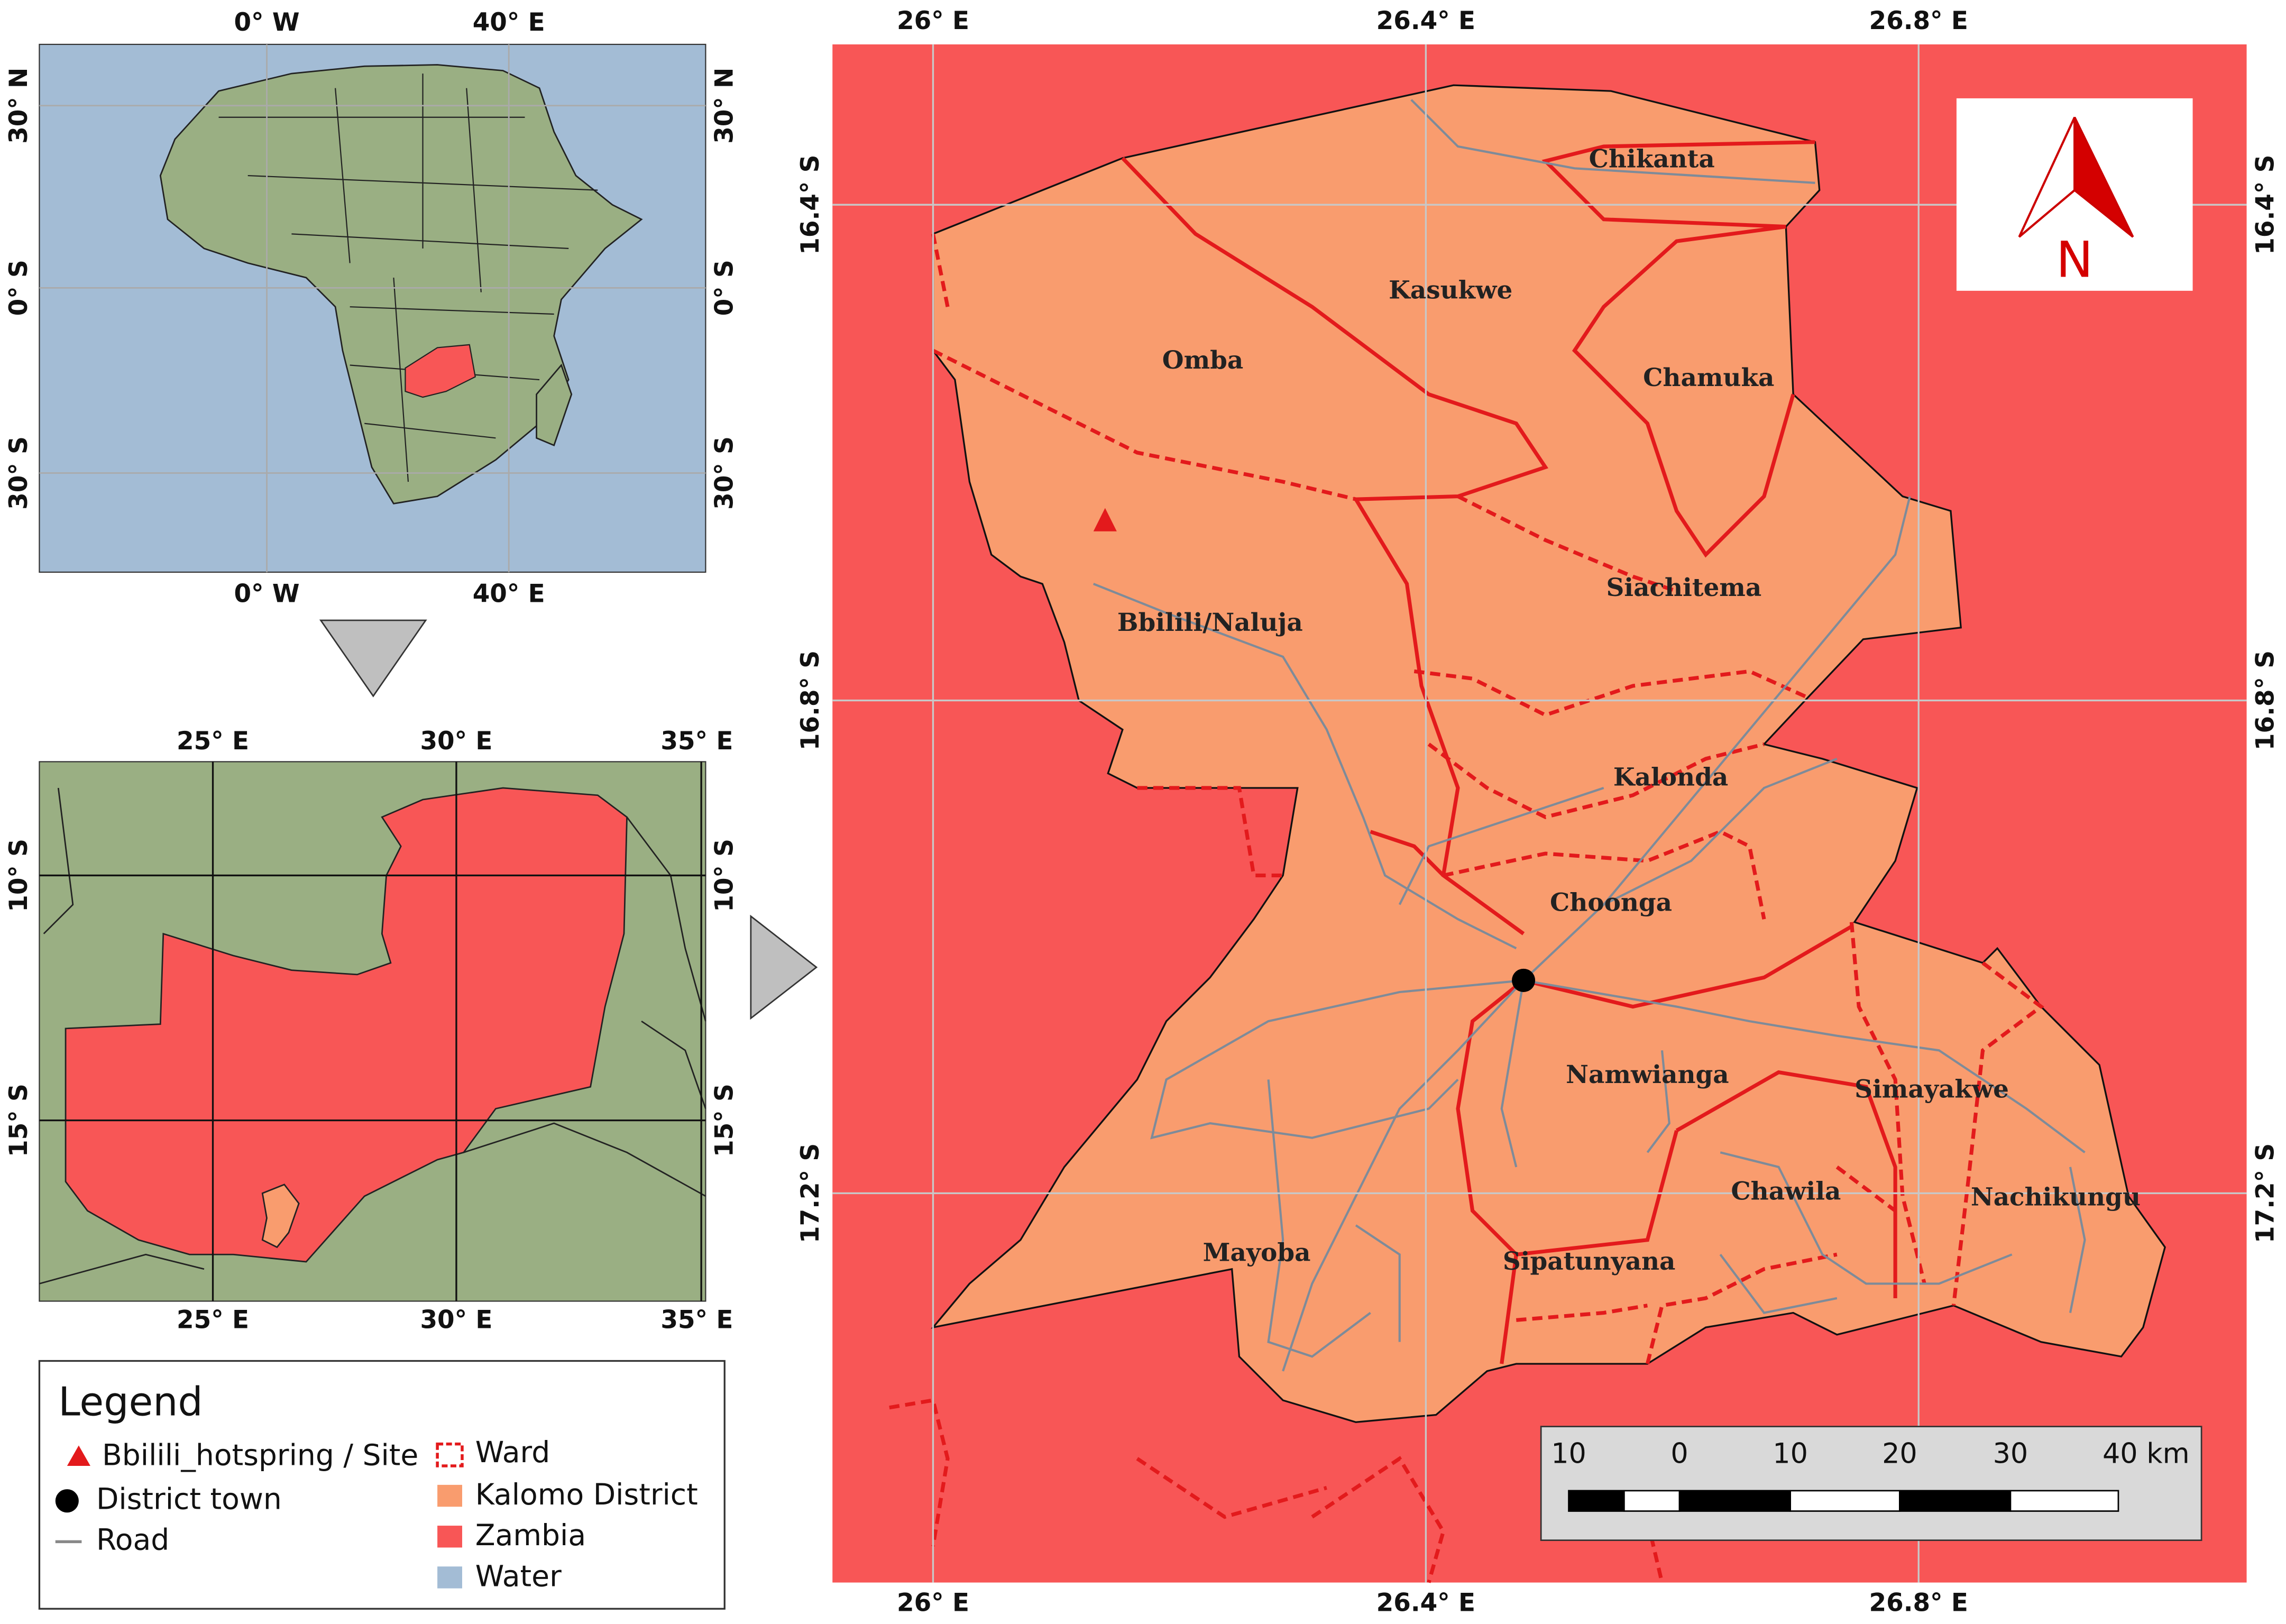 This screenshot has width=2286, height=1624. Describe the element at coordinates (1652, 158) in the screenshot. I see `ward-label: Chikanta` at that location.